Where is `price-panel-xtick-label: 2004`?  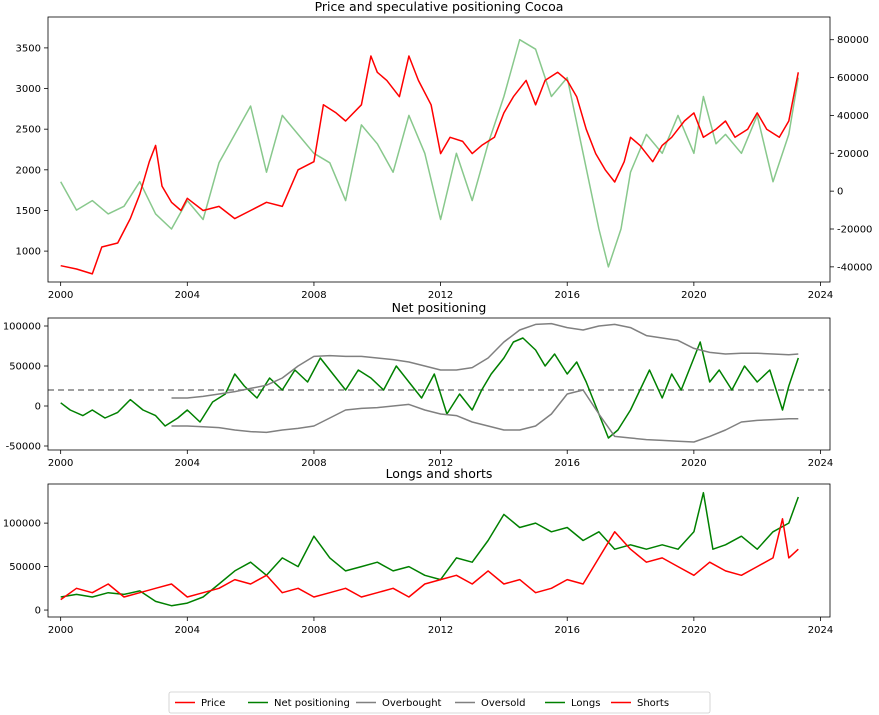
price-panel-xtick-label: 2004 is located at coordinates (187, 295).